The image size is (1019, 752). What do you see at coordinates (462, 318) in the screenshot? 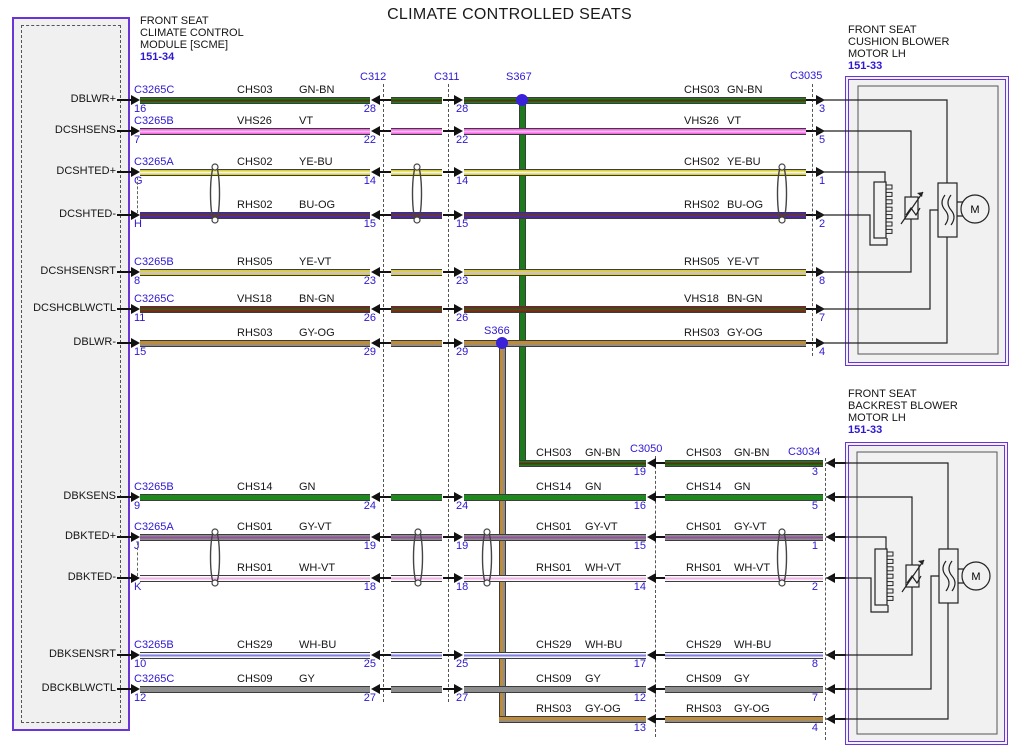
I see `pin-label: 26` at bounding box center [462, 318].